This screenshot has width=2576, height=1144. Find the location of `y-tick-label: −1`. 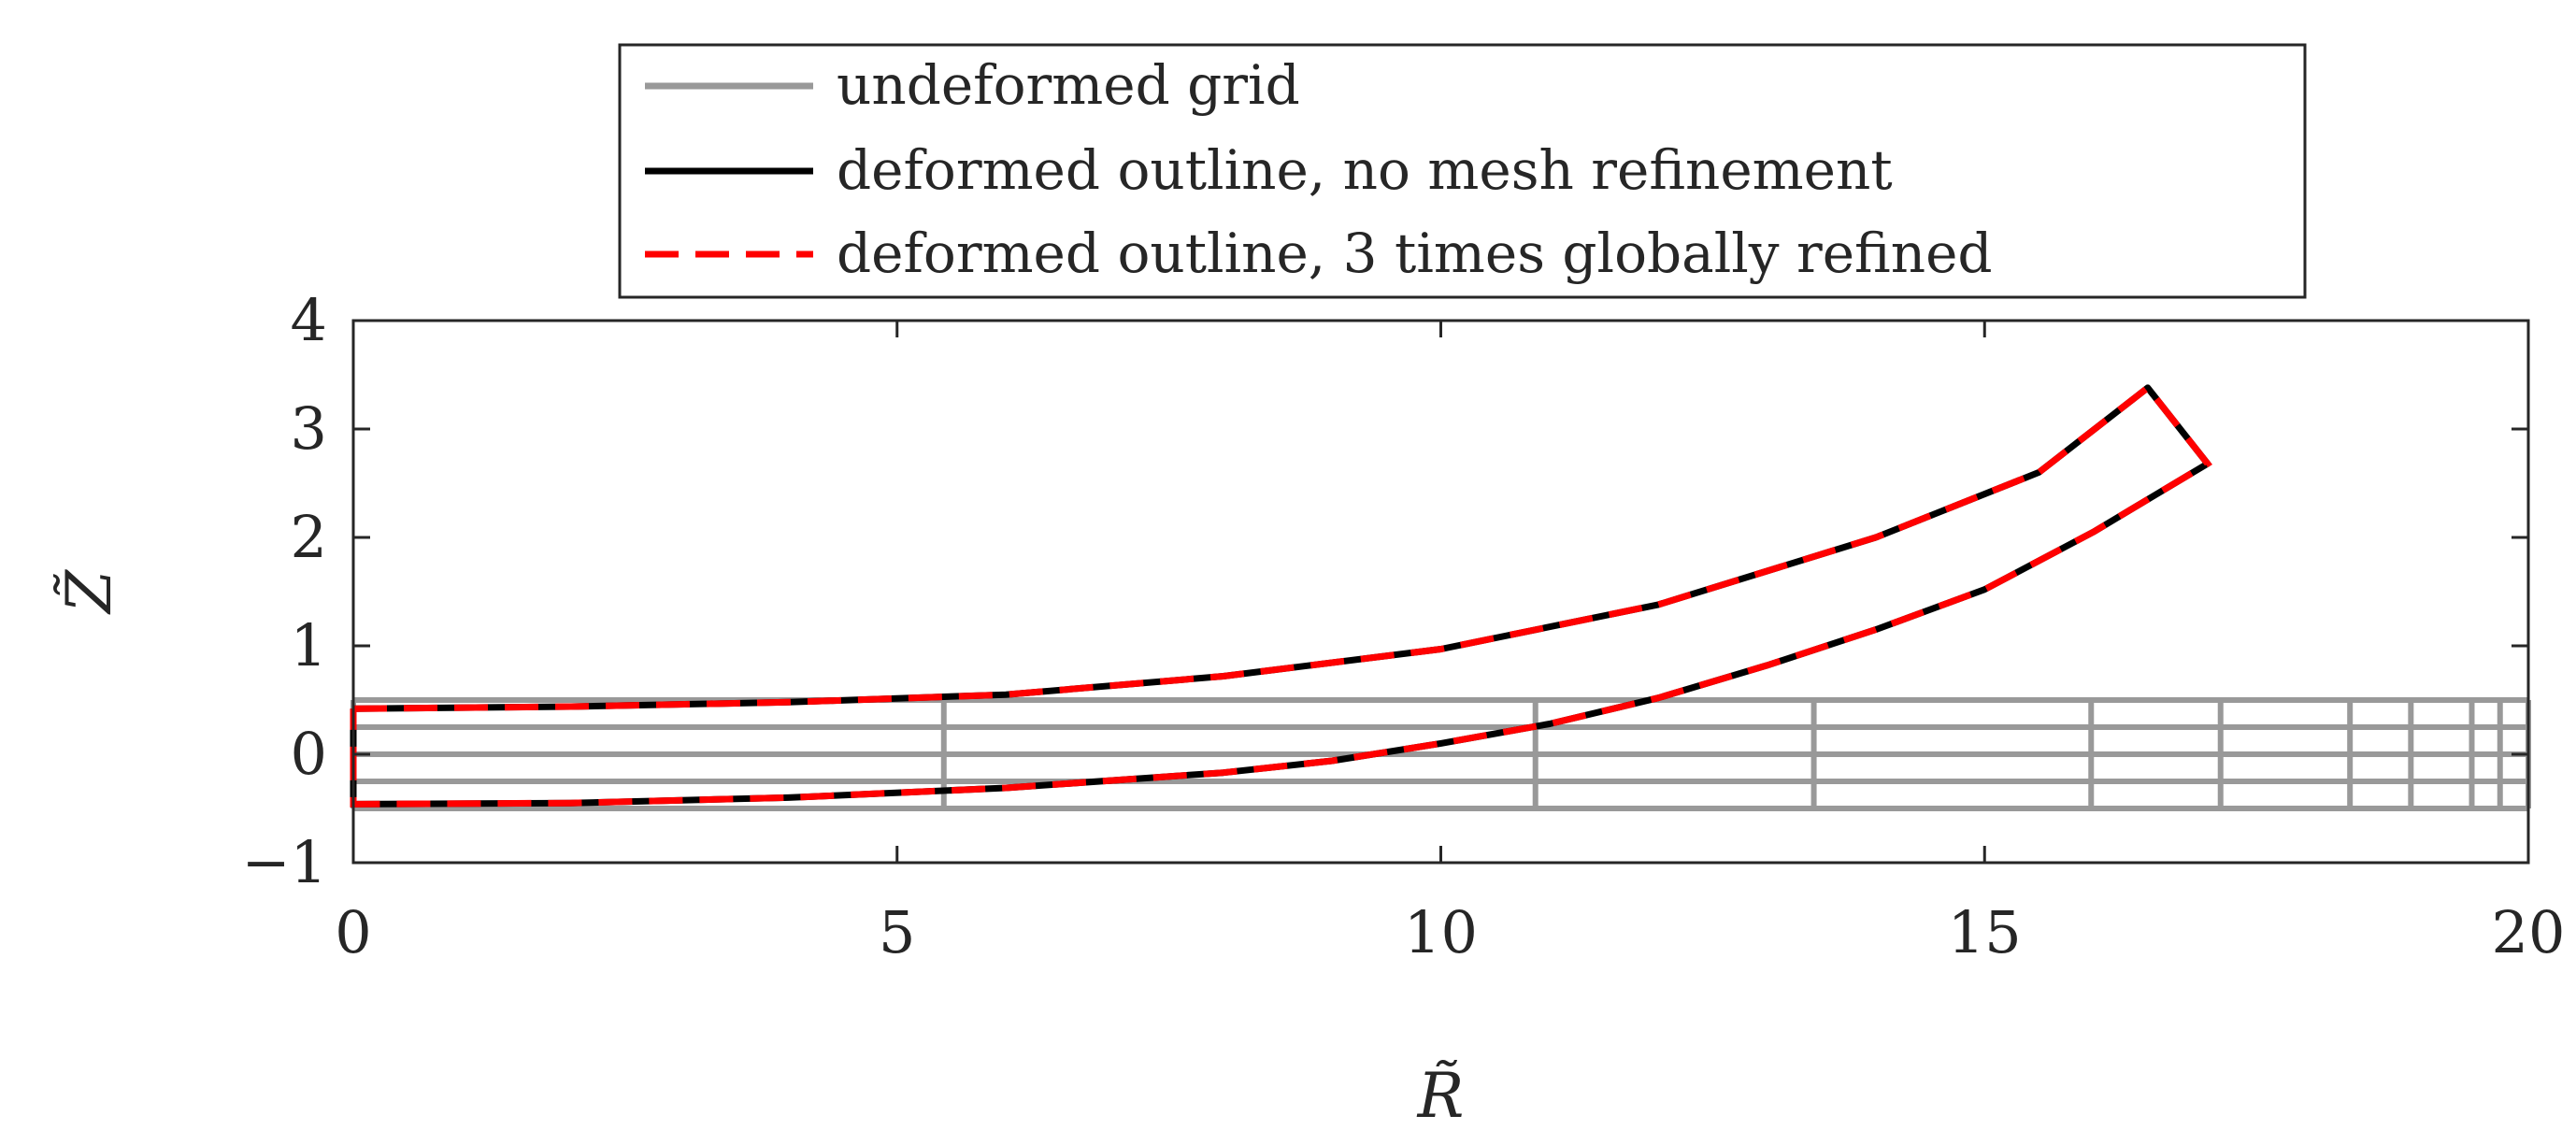

y-tick-label: −1 is located at coordinates (284, 862).